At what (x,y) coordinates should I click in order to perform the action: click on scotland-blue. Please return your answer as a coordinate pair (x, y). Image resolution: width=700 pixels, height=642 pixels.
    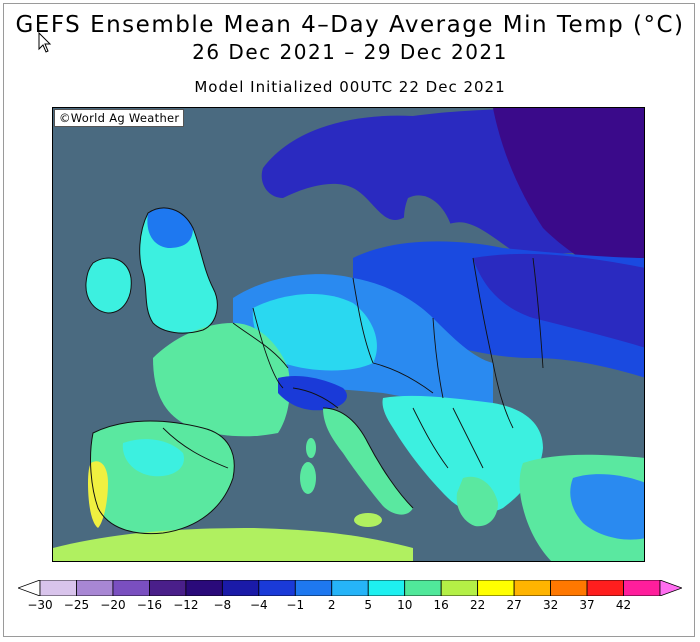
    Looking at the image, I should click on (170, 228).